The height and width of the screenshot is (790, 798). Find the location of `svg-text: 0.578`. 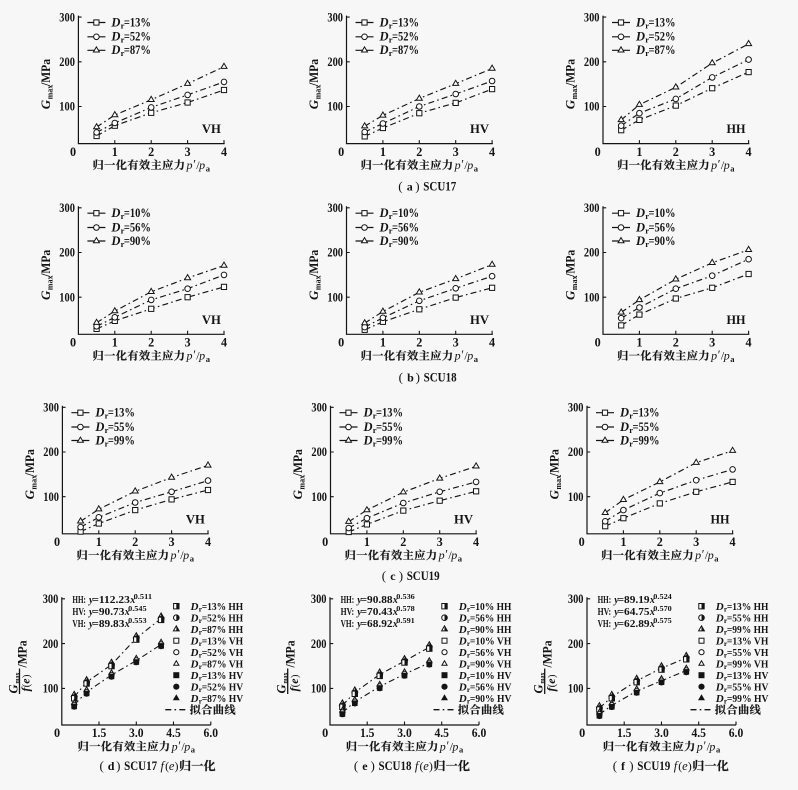

svg-text: 0.578 is located at coordinates (405, 608).